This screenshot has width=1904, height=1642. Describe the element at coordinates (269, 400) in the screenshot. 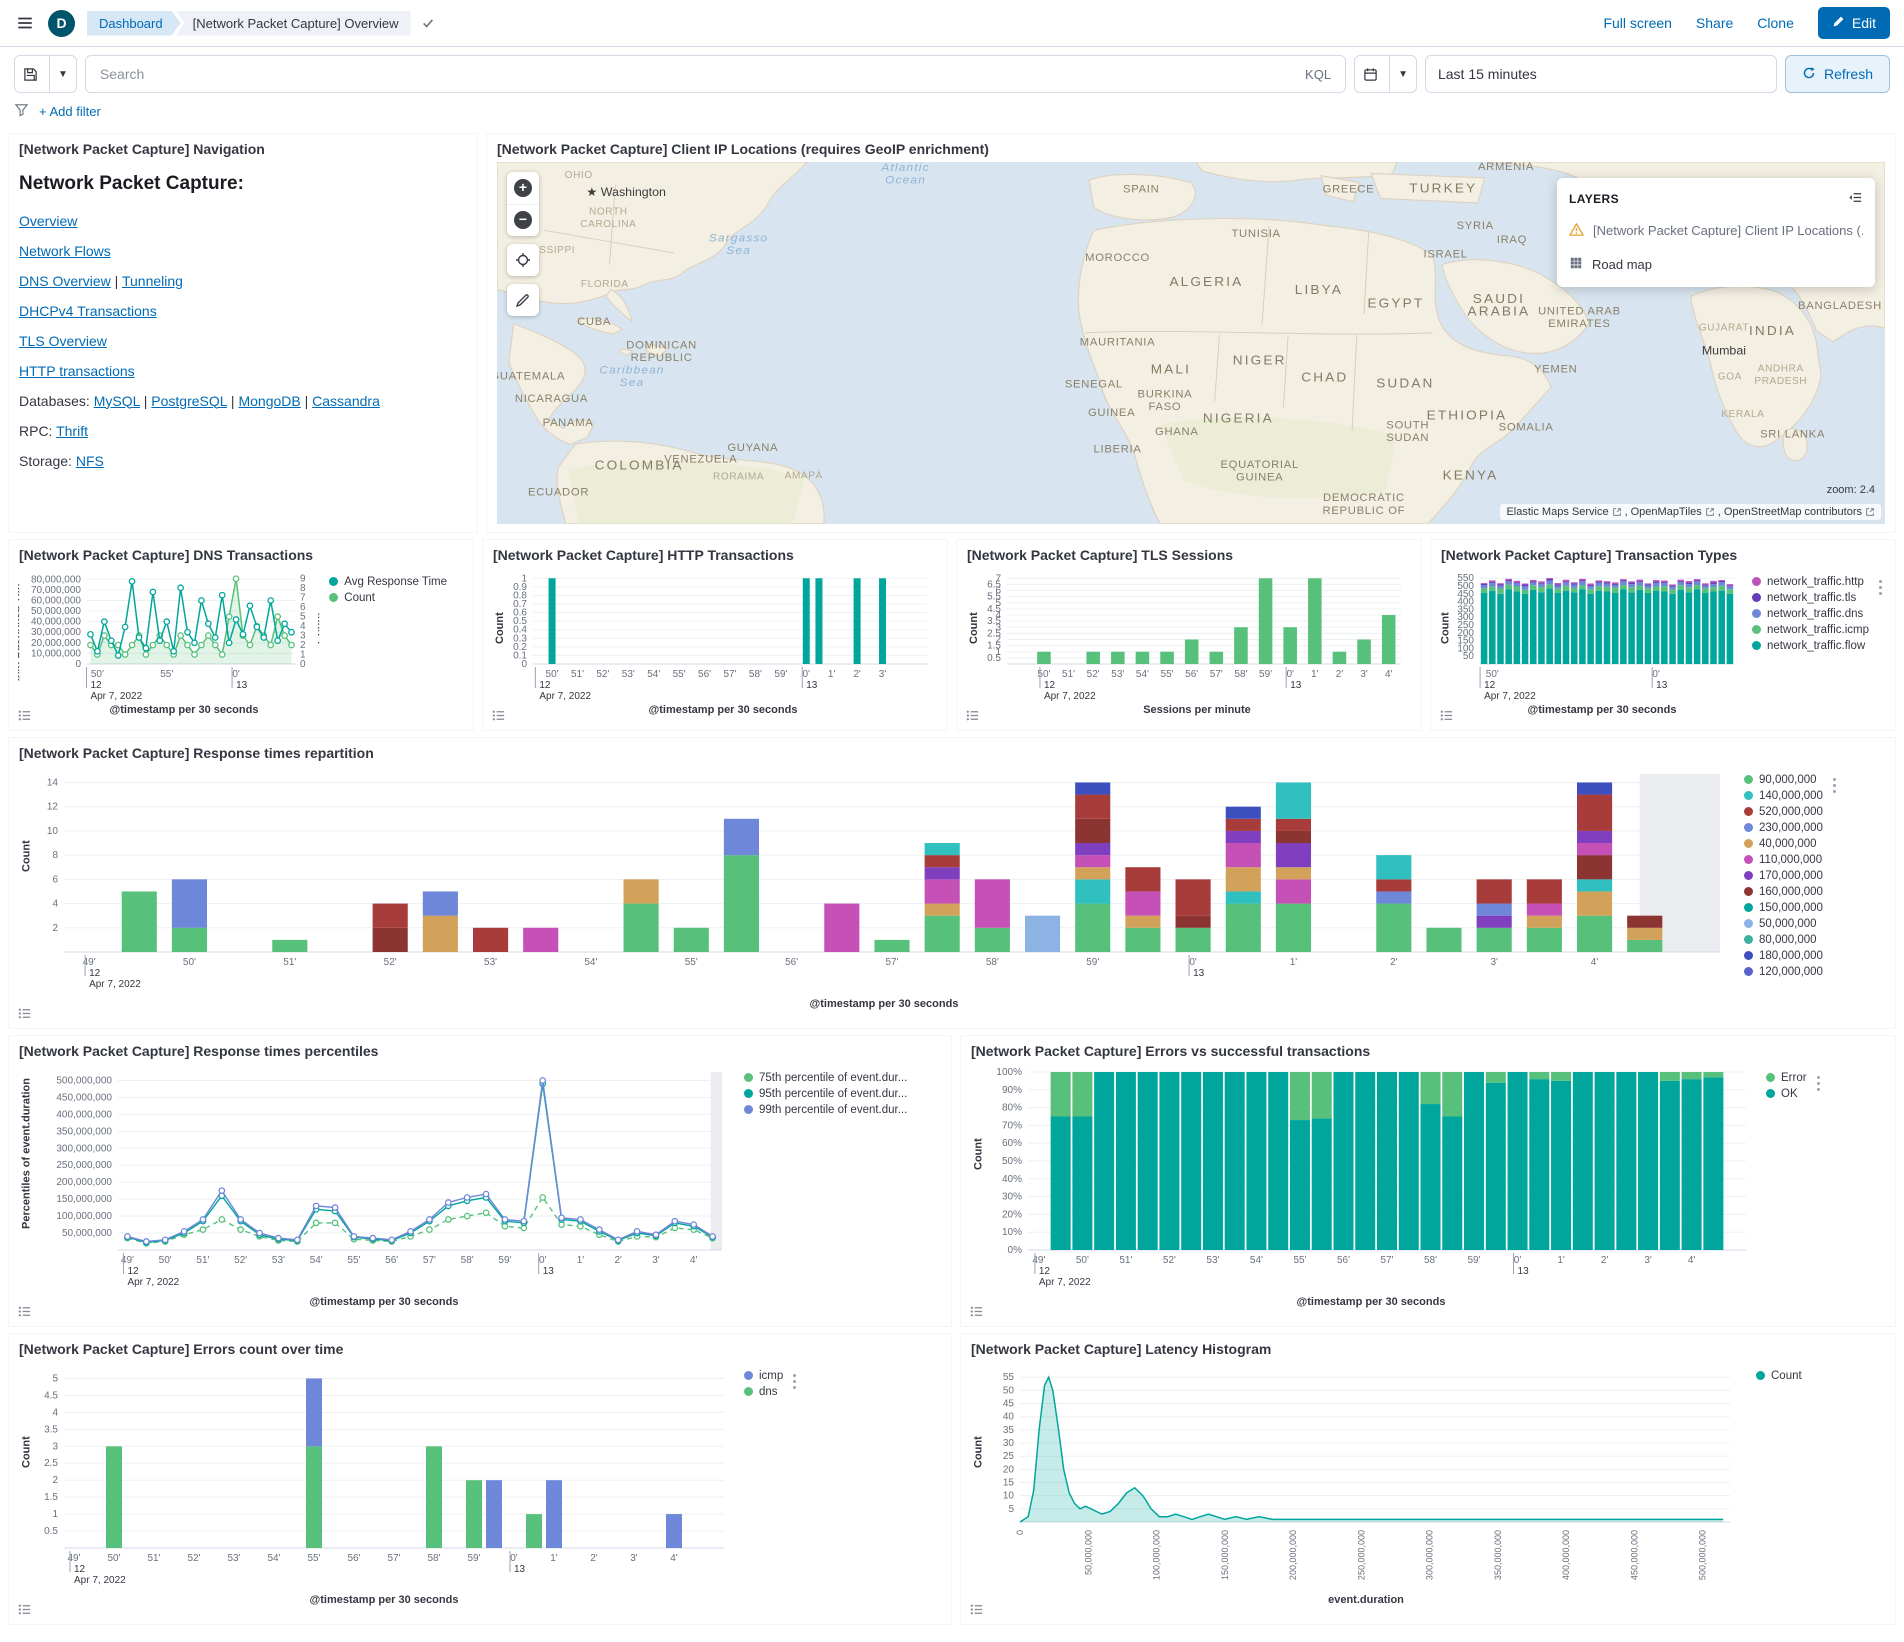

I see `nav-link: MongoDB` at that location.